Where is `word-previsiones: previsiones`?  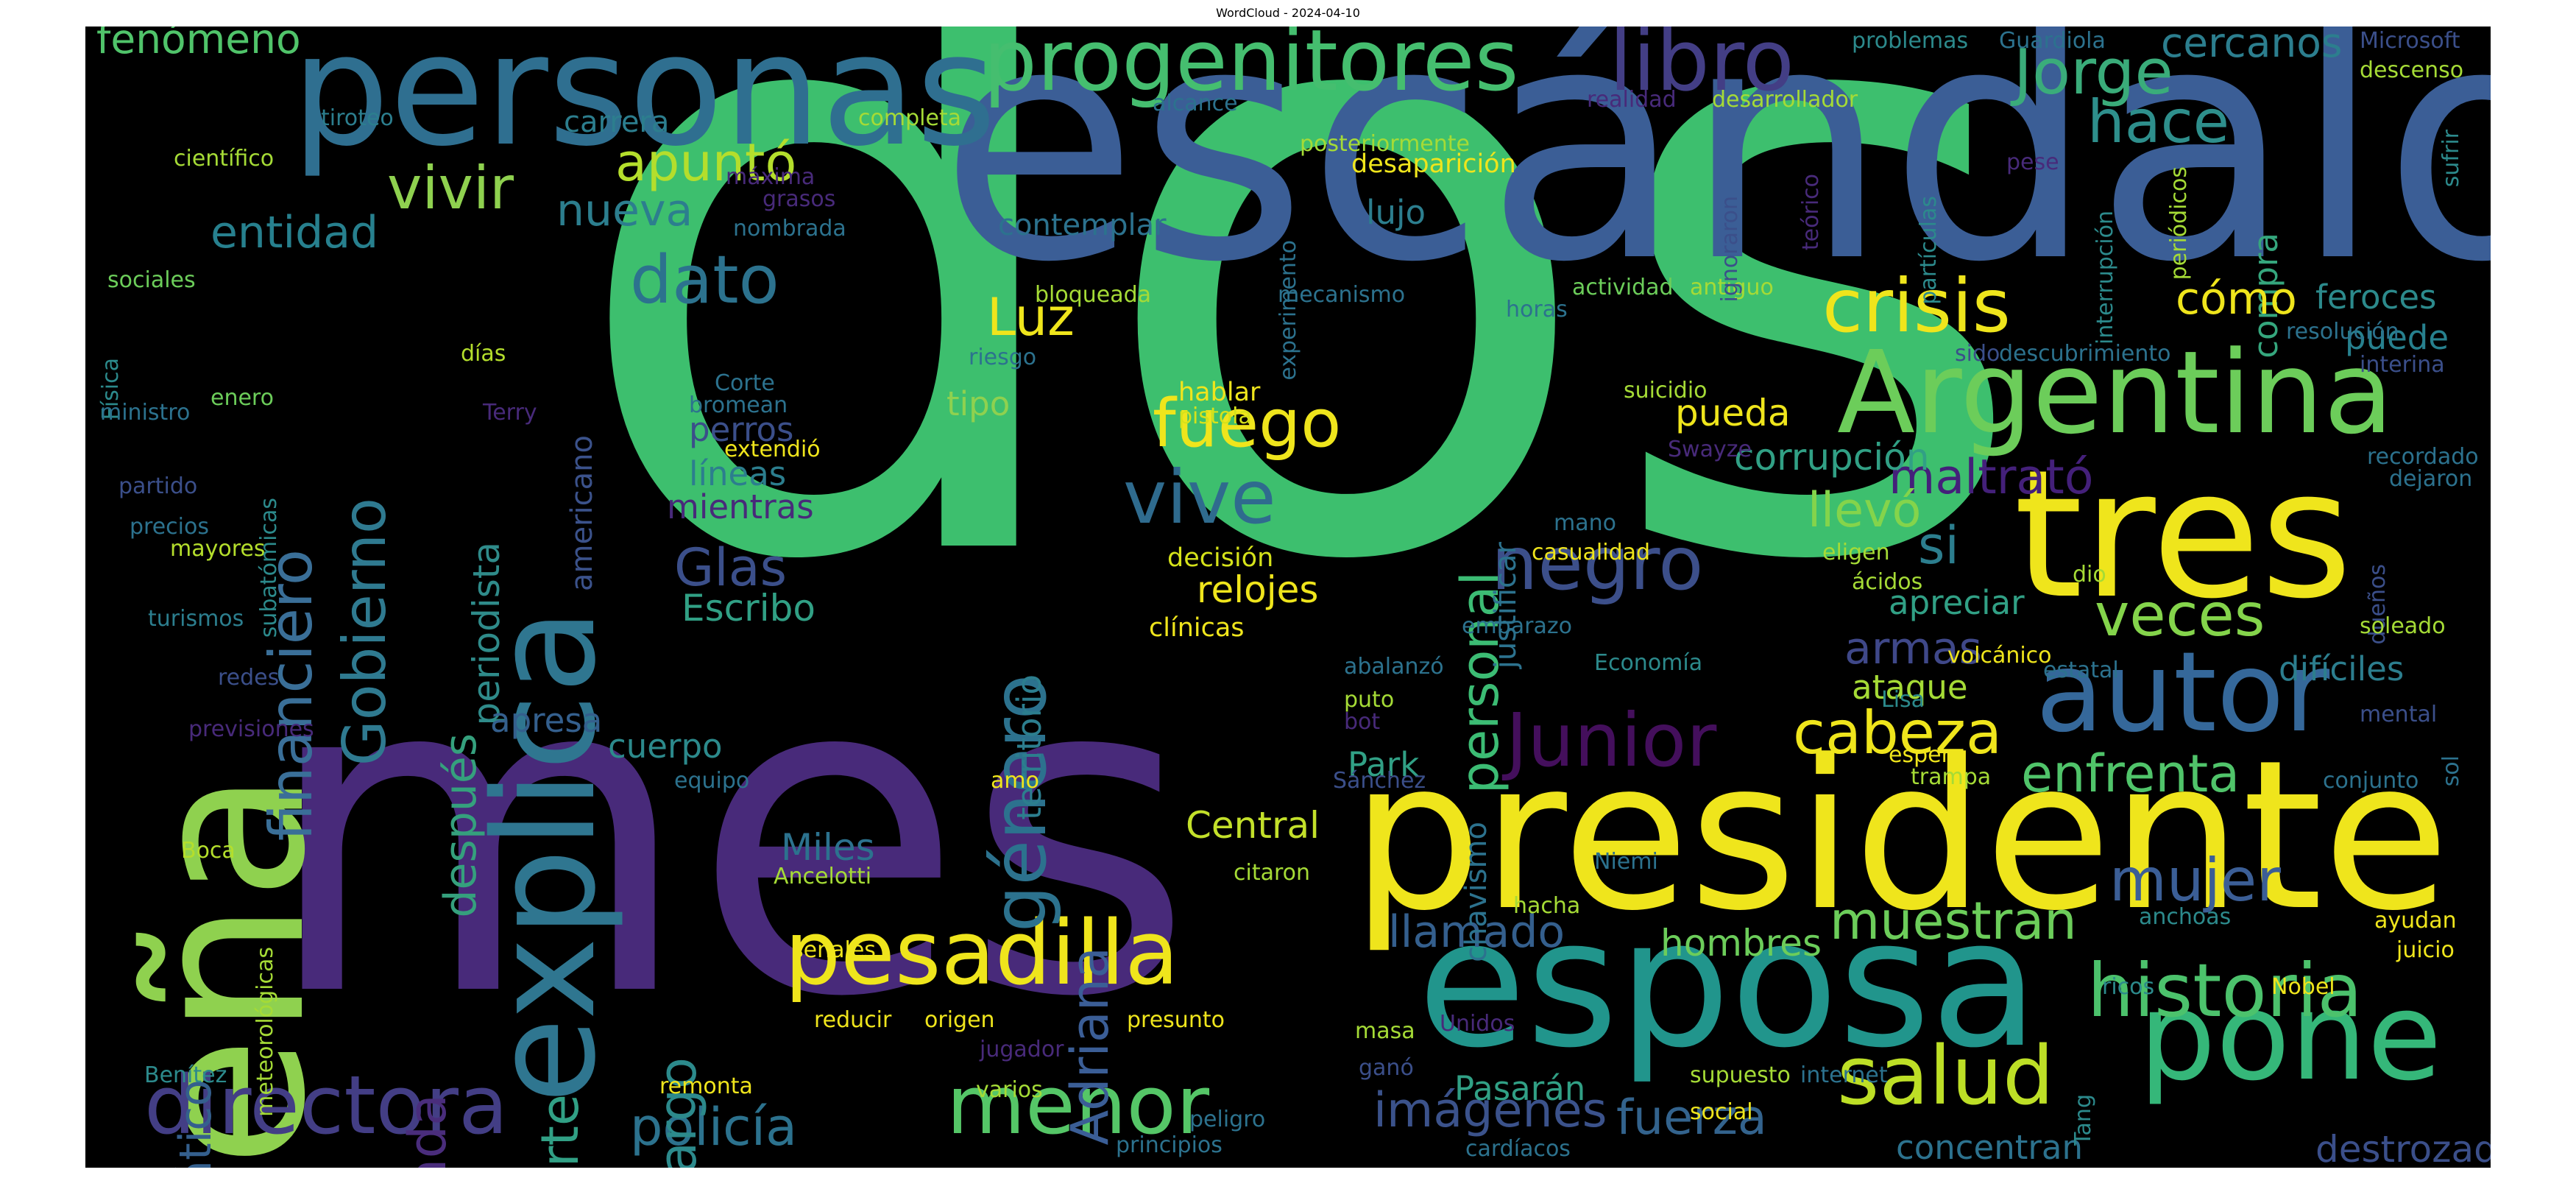
word-previsiones: previsiones is located at coordinates (251, 729).